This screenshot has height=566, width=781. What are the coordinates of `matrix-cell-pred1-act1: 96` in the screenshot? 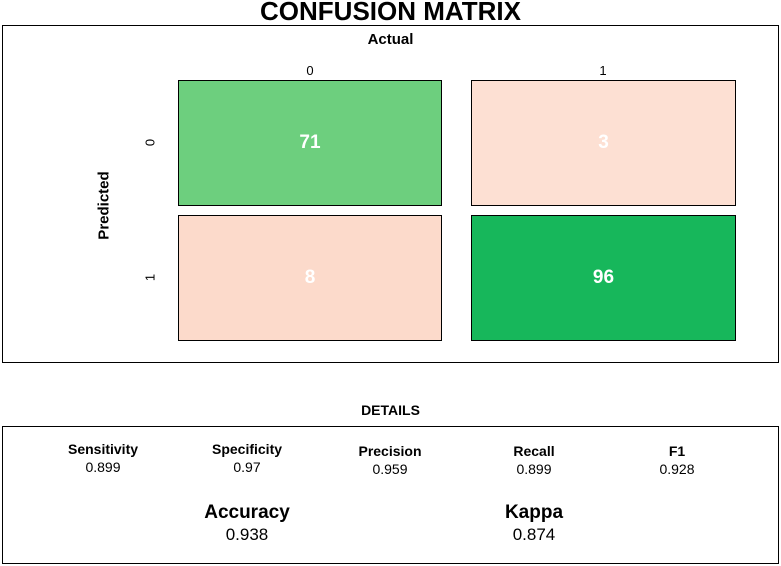 It's located at (603, 278).